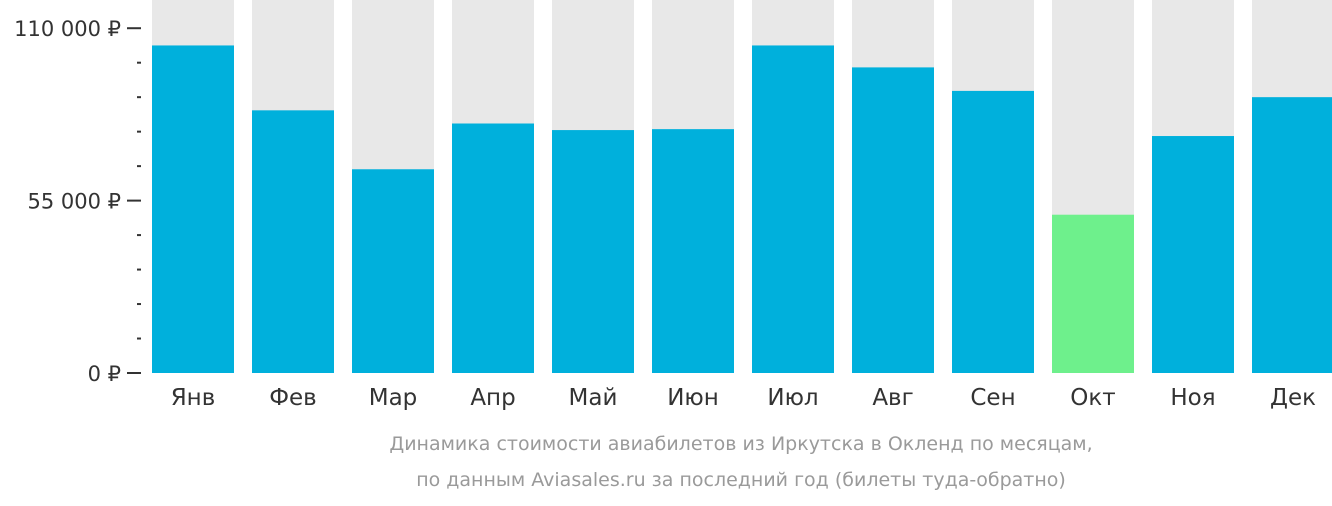 The height and width of the screenshot is (506, 1332). What do you see at coordinates (1092, 398) in the screenshot?
I see `x-tick-label-10: Окт` at bounding box center [1092, 398].